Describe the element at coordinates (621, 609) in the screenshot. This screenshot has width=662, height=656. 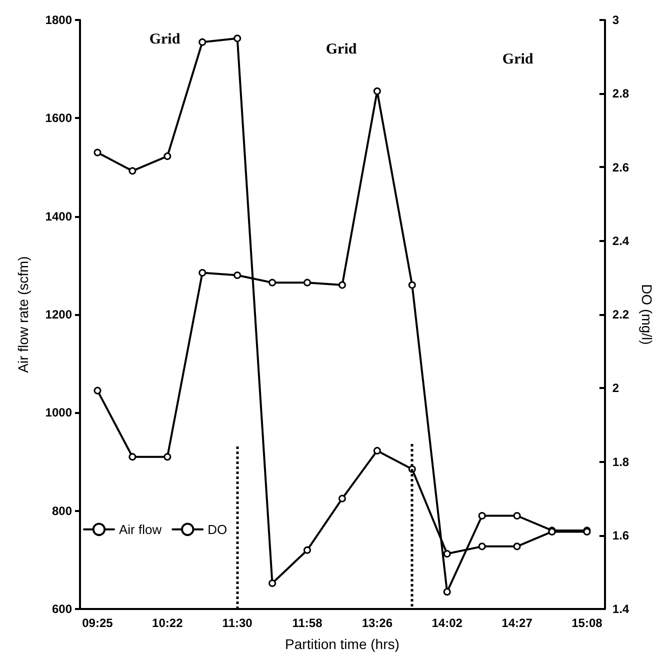
I see `y2-tick-label: 1.4` at that location.